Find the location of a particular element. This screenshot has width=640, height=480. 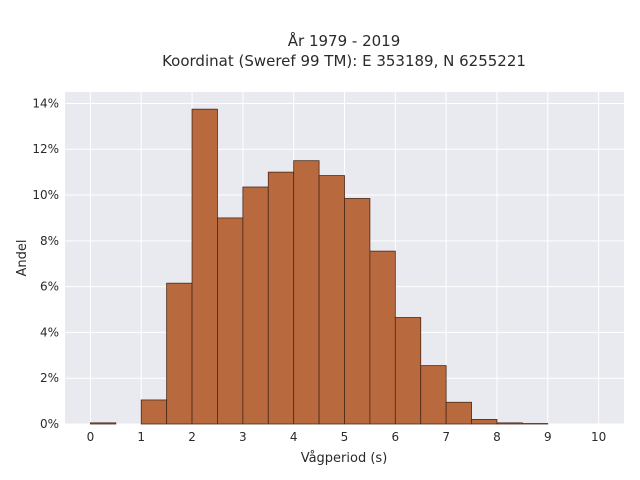

x-tick-label: 3 is located at coordinates (243, 437).